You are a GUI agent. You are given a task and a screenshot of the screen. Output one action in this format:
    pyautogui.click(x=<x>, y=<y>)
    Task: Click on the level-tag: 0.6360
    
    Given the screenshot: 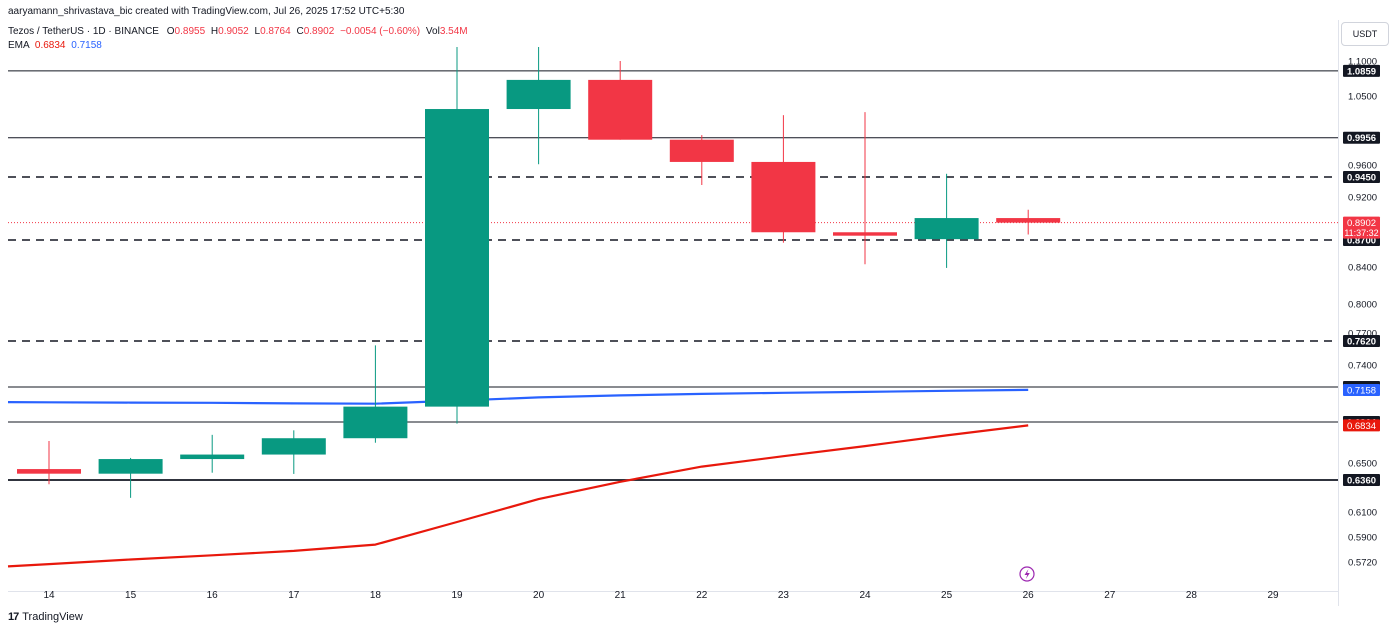 What is the action you would take?
    pyautogui.click(x=1361, y=480)
    